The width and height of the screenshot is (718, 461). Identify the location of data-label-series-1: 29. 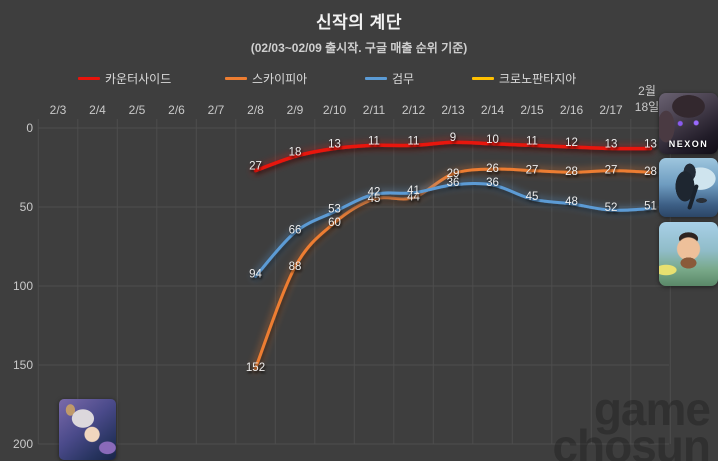
(453, 174).